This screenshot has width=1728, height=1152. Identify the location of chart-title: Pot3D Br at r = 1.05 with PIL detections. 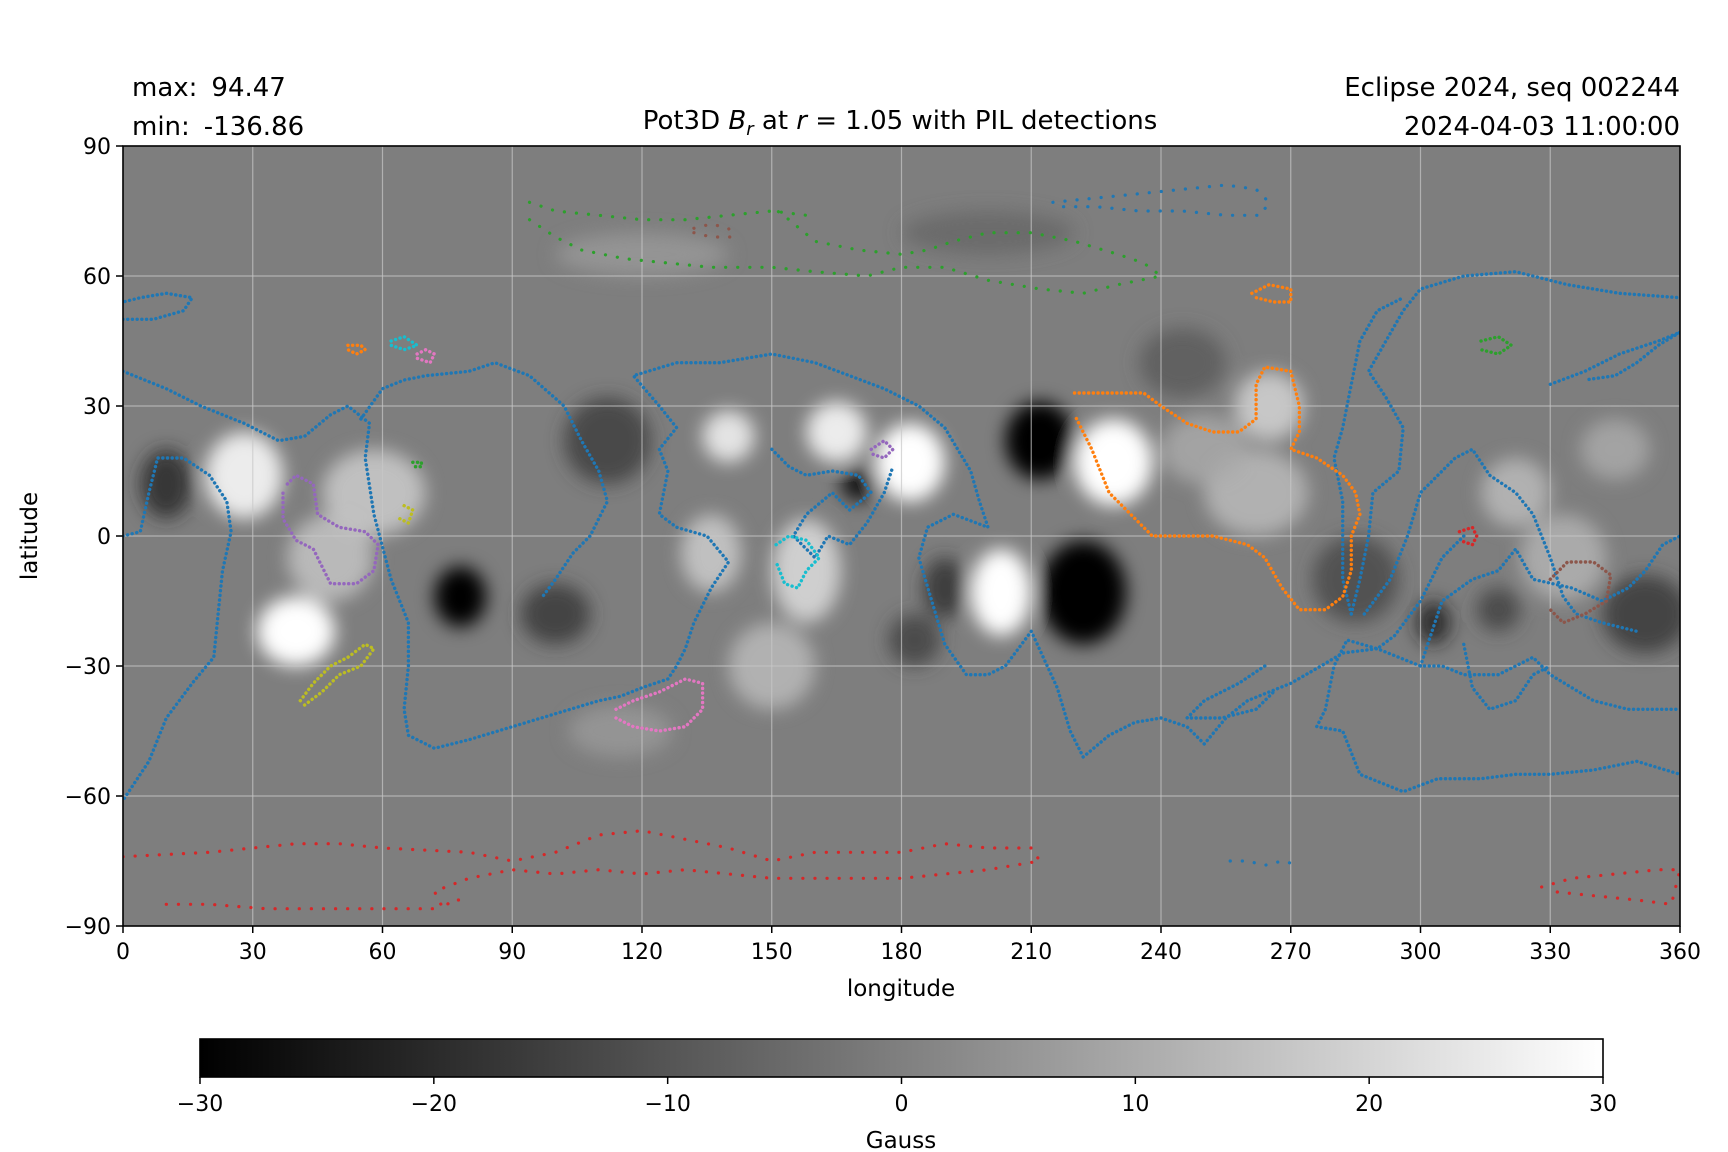
(900, 123).